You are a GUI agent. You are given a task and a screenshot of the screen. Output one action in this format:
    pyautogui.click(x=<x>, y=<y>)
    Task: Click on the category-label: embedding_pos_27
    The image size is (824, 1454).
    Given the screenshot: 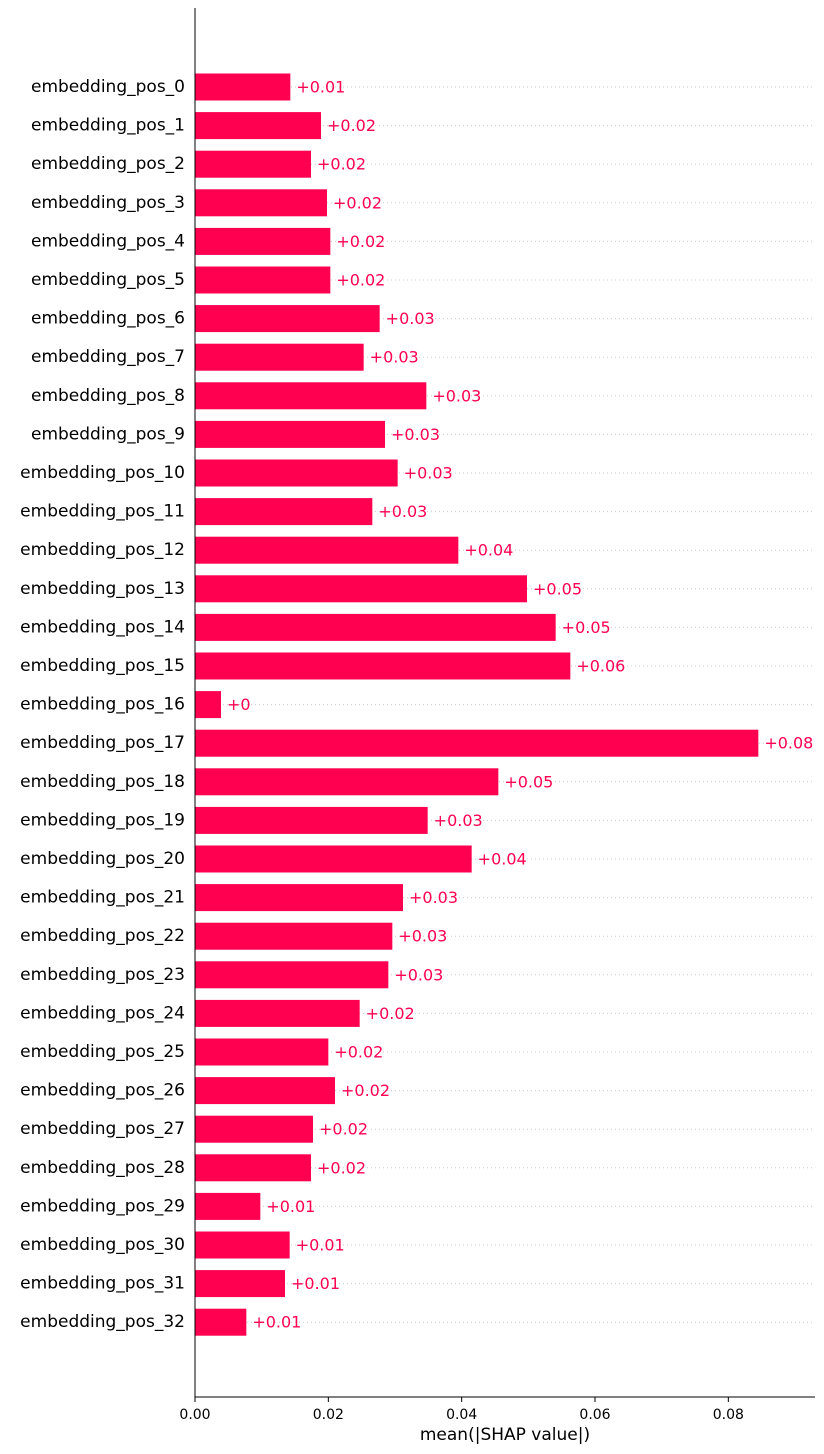 What is the action you would take?
    pyautogui.click(x=102, y=1129)
    